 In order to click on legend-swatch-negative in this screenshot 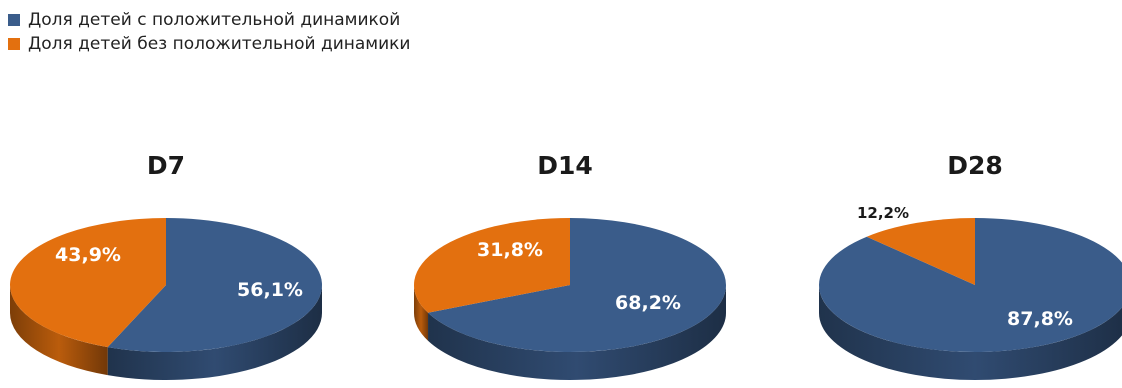, I will do `click(14, 44)`.